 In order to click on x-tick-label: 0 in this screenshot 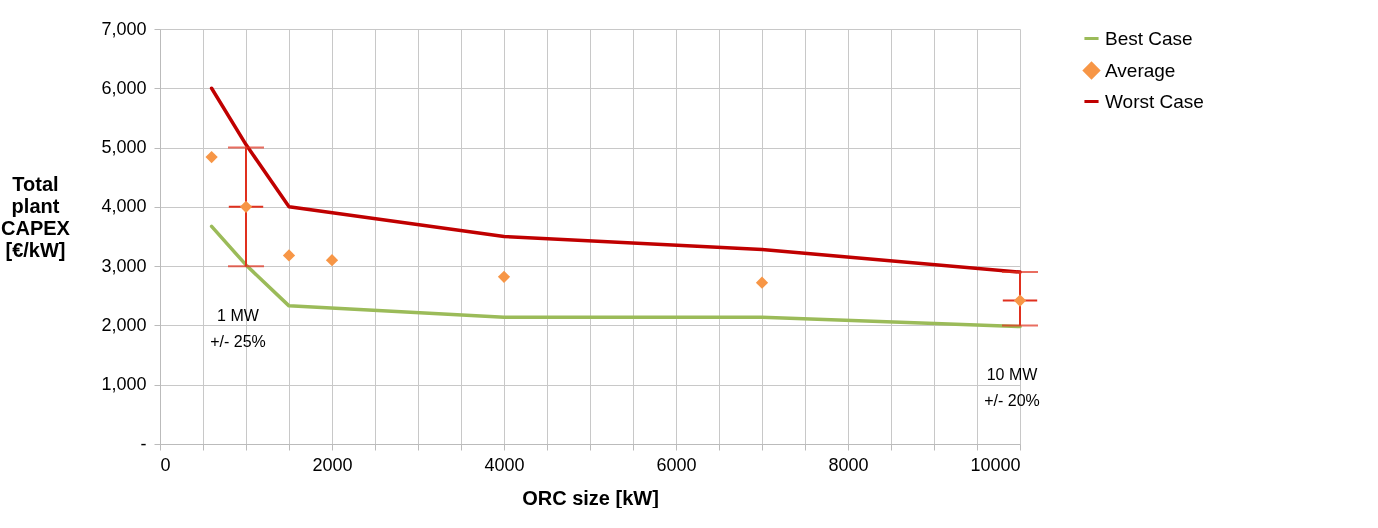, I will do `click(165, 464)`.